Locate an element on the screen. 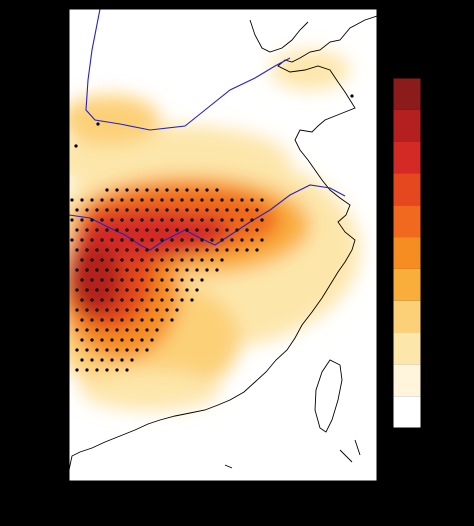  colorbar is located at coordinates (407, 253).